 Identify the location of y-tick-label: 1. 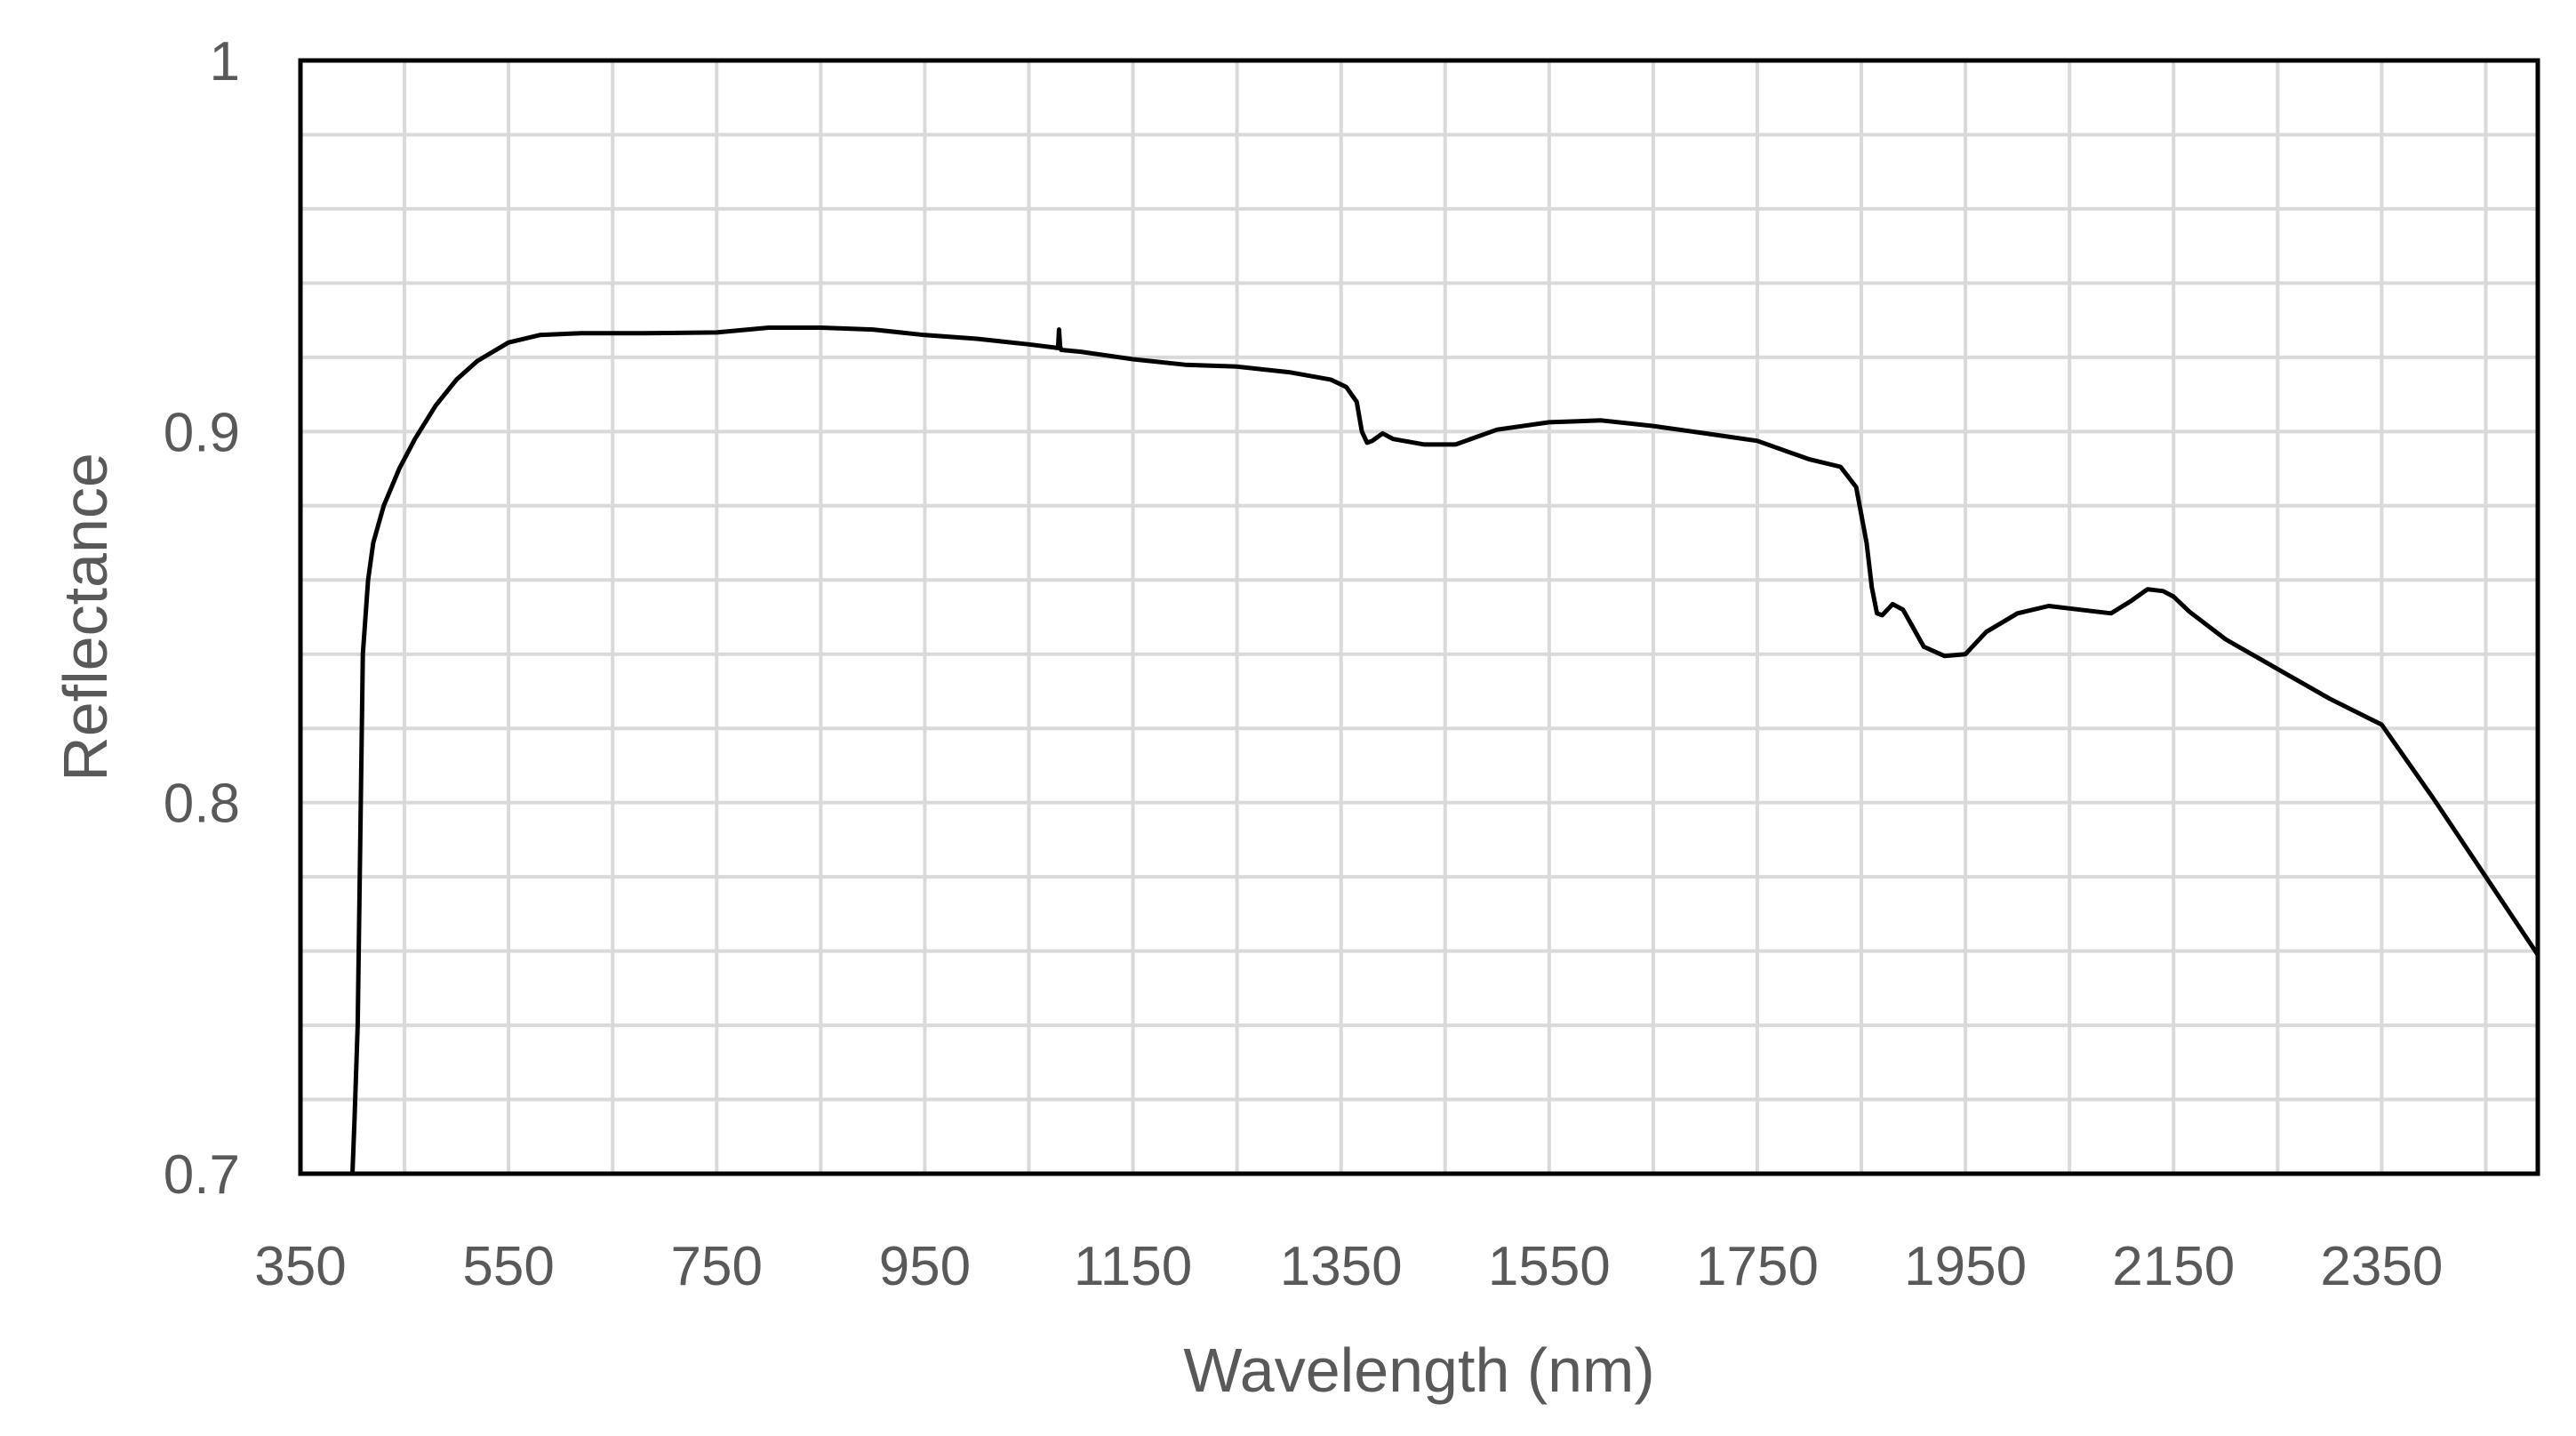
(225, 61).